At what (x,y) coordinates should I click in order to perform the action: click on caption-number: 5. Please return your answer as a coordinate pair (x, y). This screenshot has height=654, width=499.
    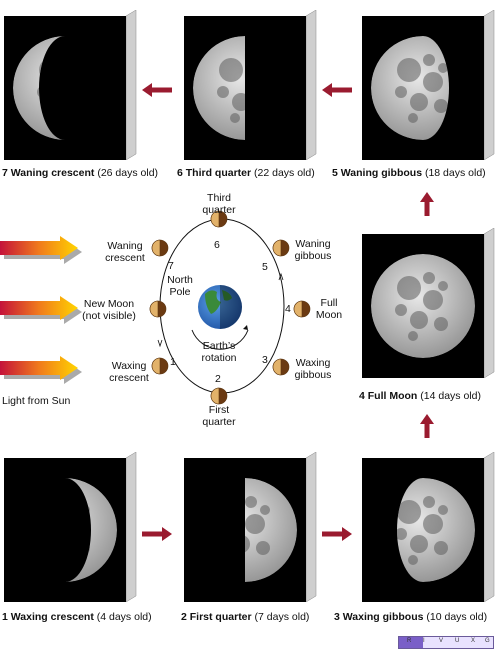
    Looking at the image, I should click on (335, 173).